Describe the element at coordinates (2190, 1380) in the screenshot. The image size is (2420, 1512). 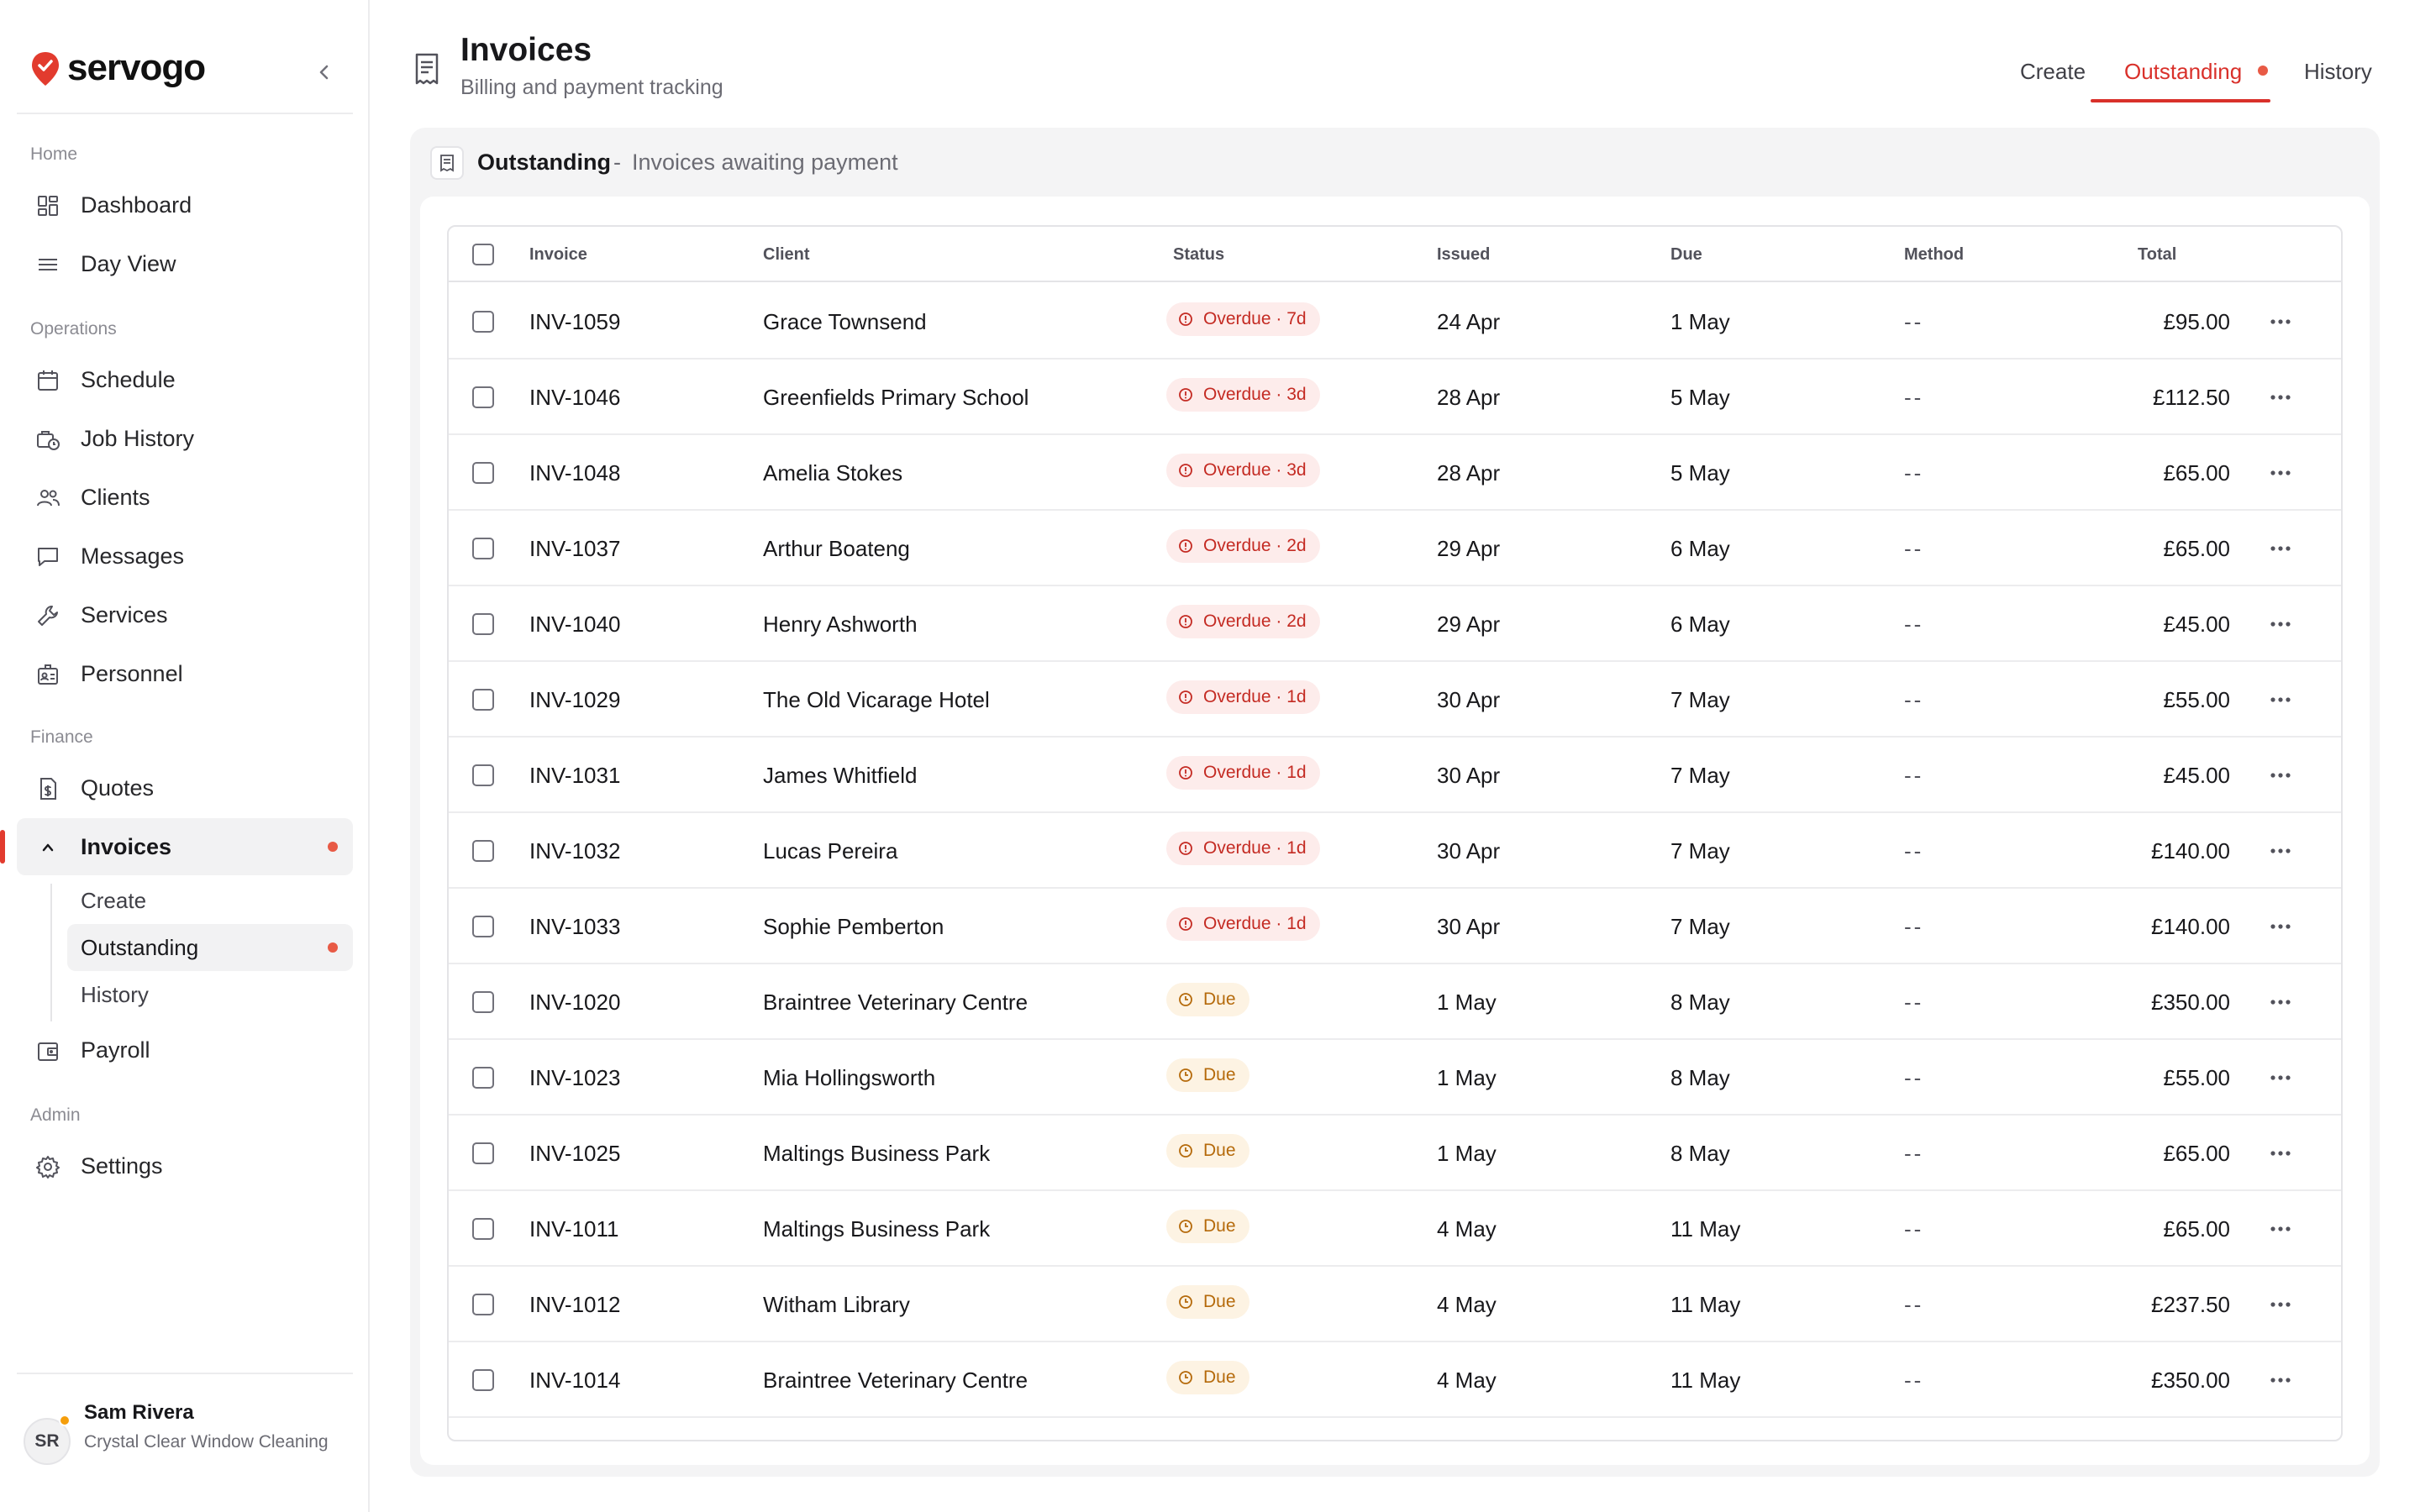
I see `invoice-total: £350.00` at that location.